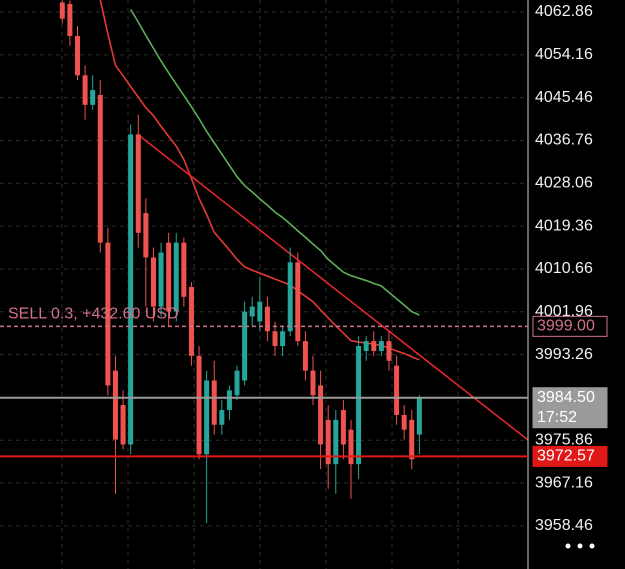  Describe the element at coordinates (566, 456) in the screenshot. I see `price-box-label: 3972.57` at that location.